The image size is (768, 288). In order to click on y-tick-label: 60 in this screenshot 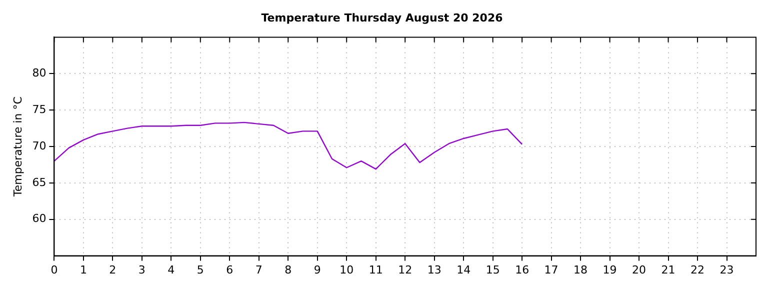, I will do `click(39, 219)`.